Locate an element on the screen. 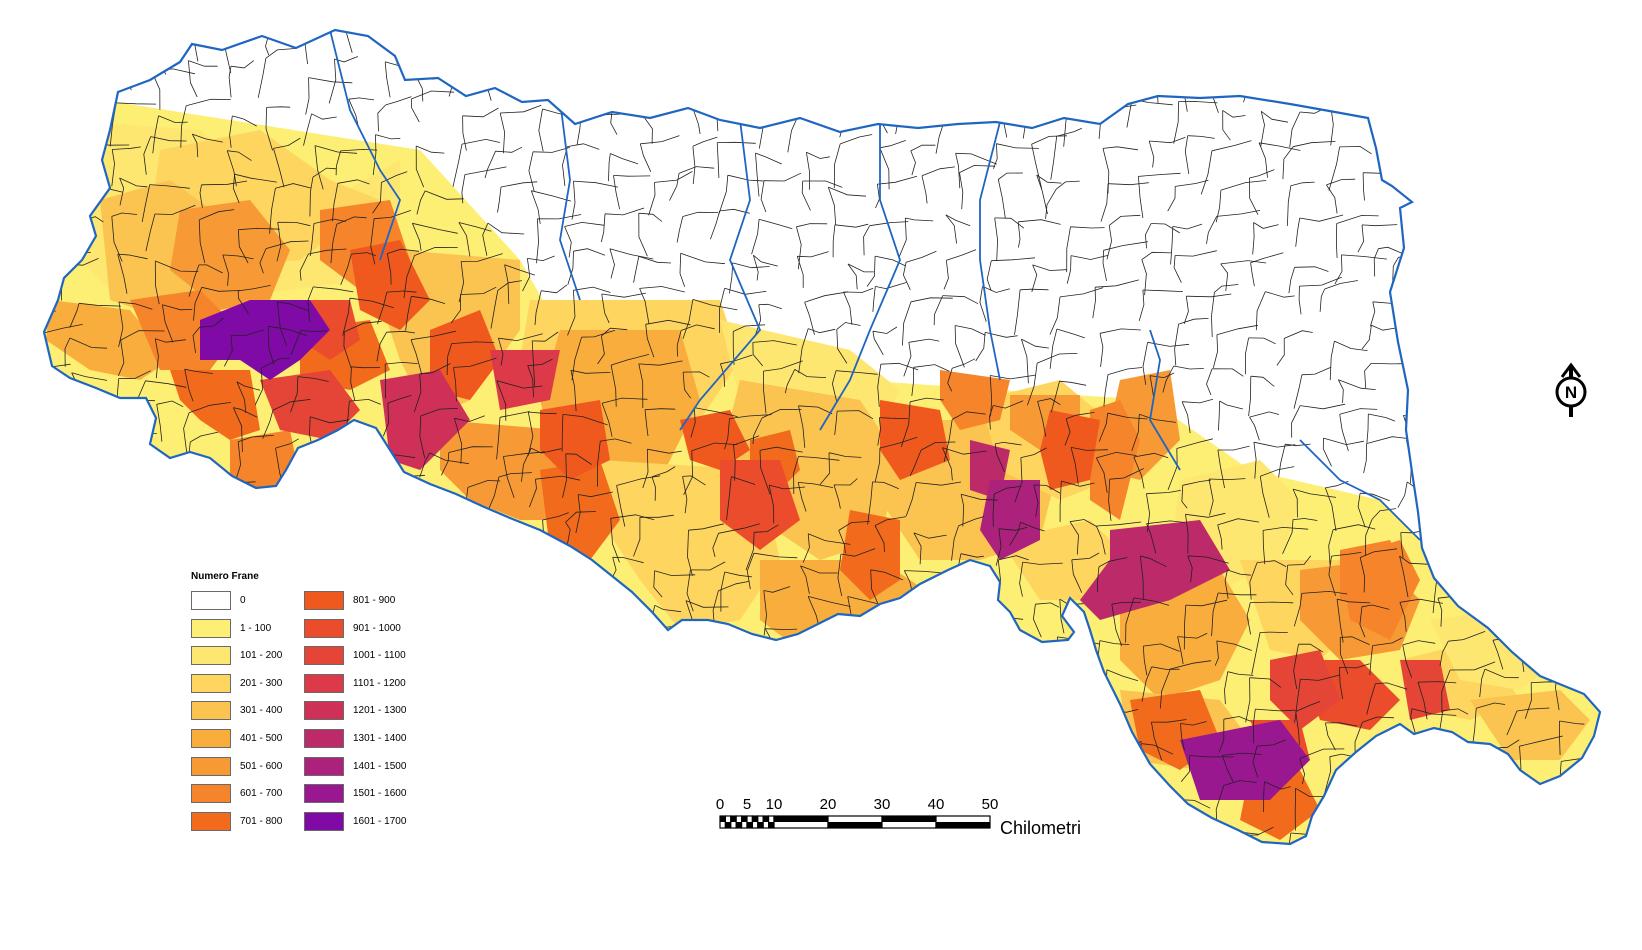 The image size is (1642, 950). province-boundary is located at coordinates (1360, 490).